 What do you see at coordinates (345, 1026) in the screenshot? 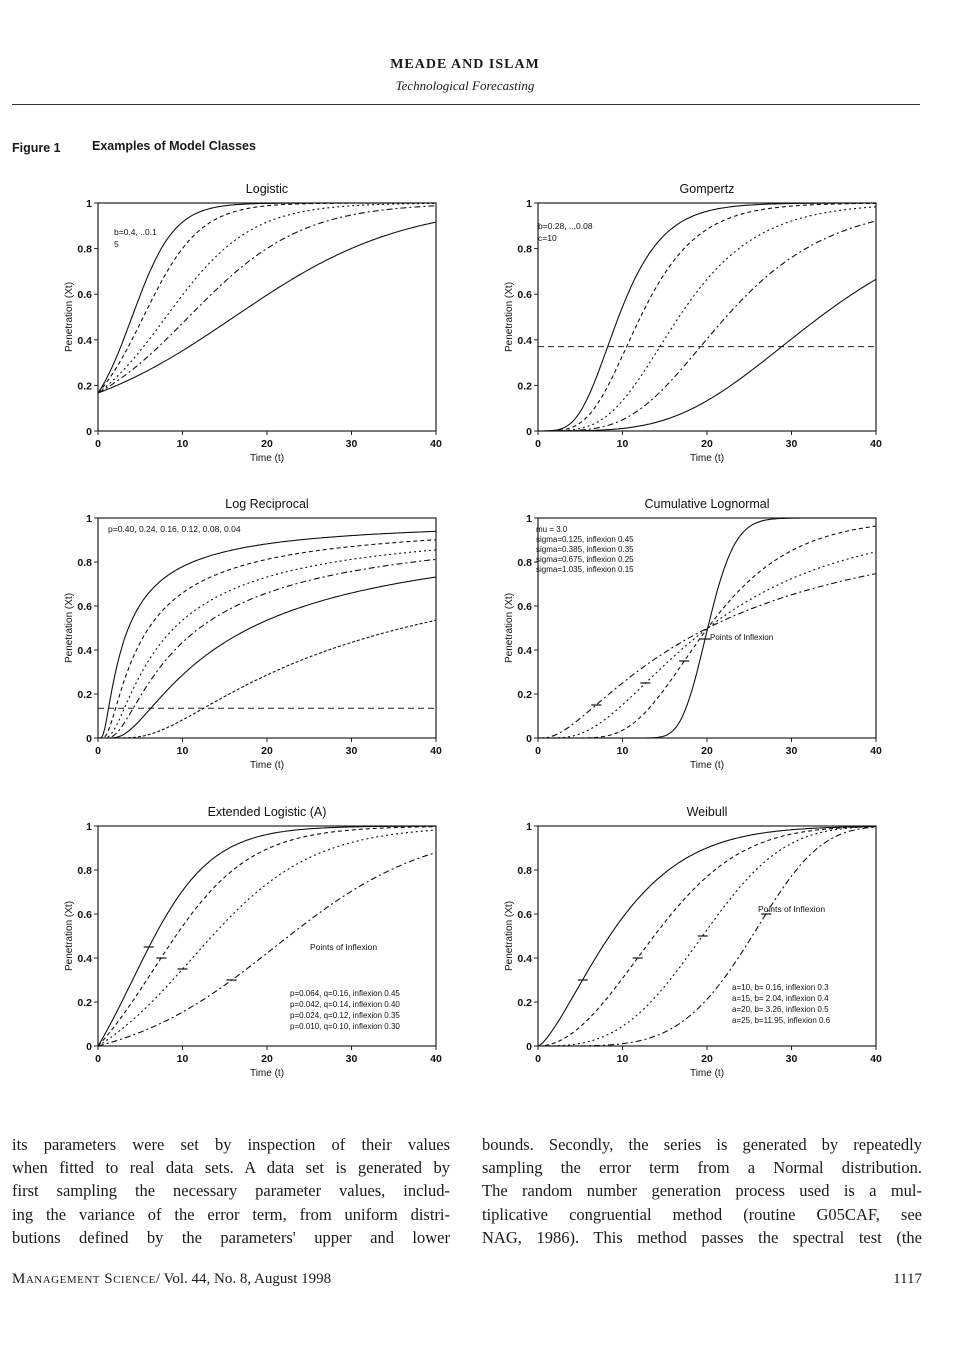
I see `annotation: p=0.010, q=0.10, inflexion 0.30` at bounding box center [345, 1026].